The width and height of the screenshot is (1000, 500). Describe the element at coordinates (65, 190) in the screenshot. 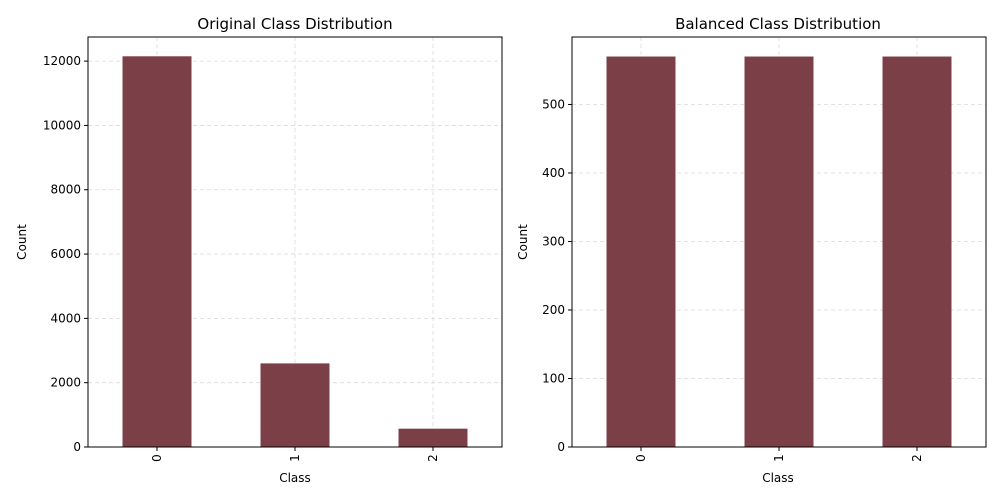

I see `y-tick-label: 8000` at that location.